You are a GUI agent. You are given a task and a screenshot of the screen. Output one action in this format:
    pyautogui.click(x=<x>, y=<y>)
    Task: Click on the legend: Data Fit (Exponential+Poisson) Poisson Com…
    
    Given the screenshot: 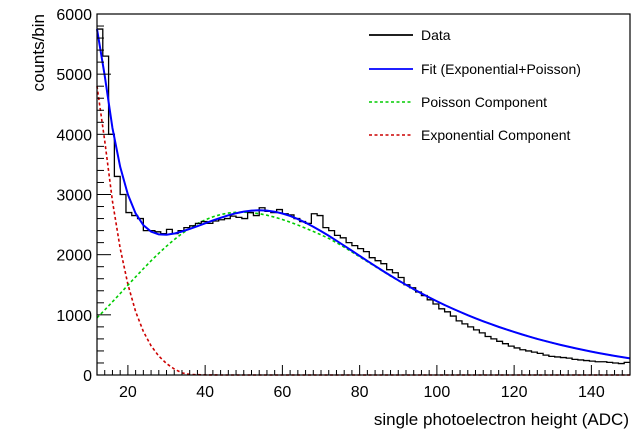 What is the action you would take?
    pyautogui.click(x=475, y=85)
    